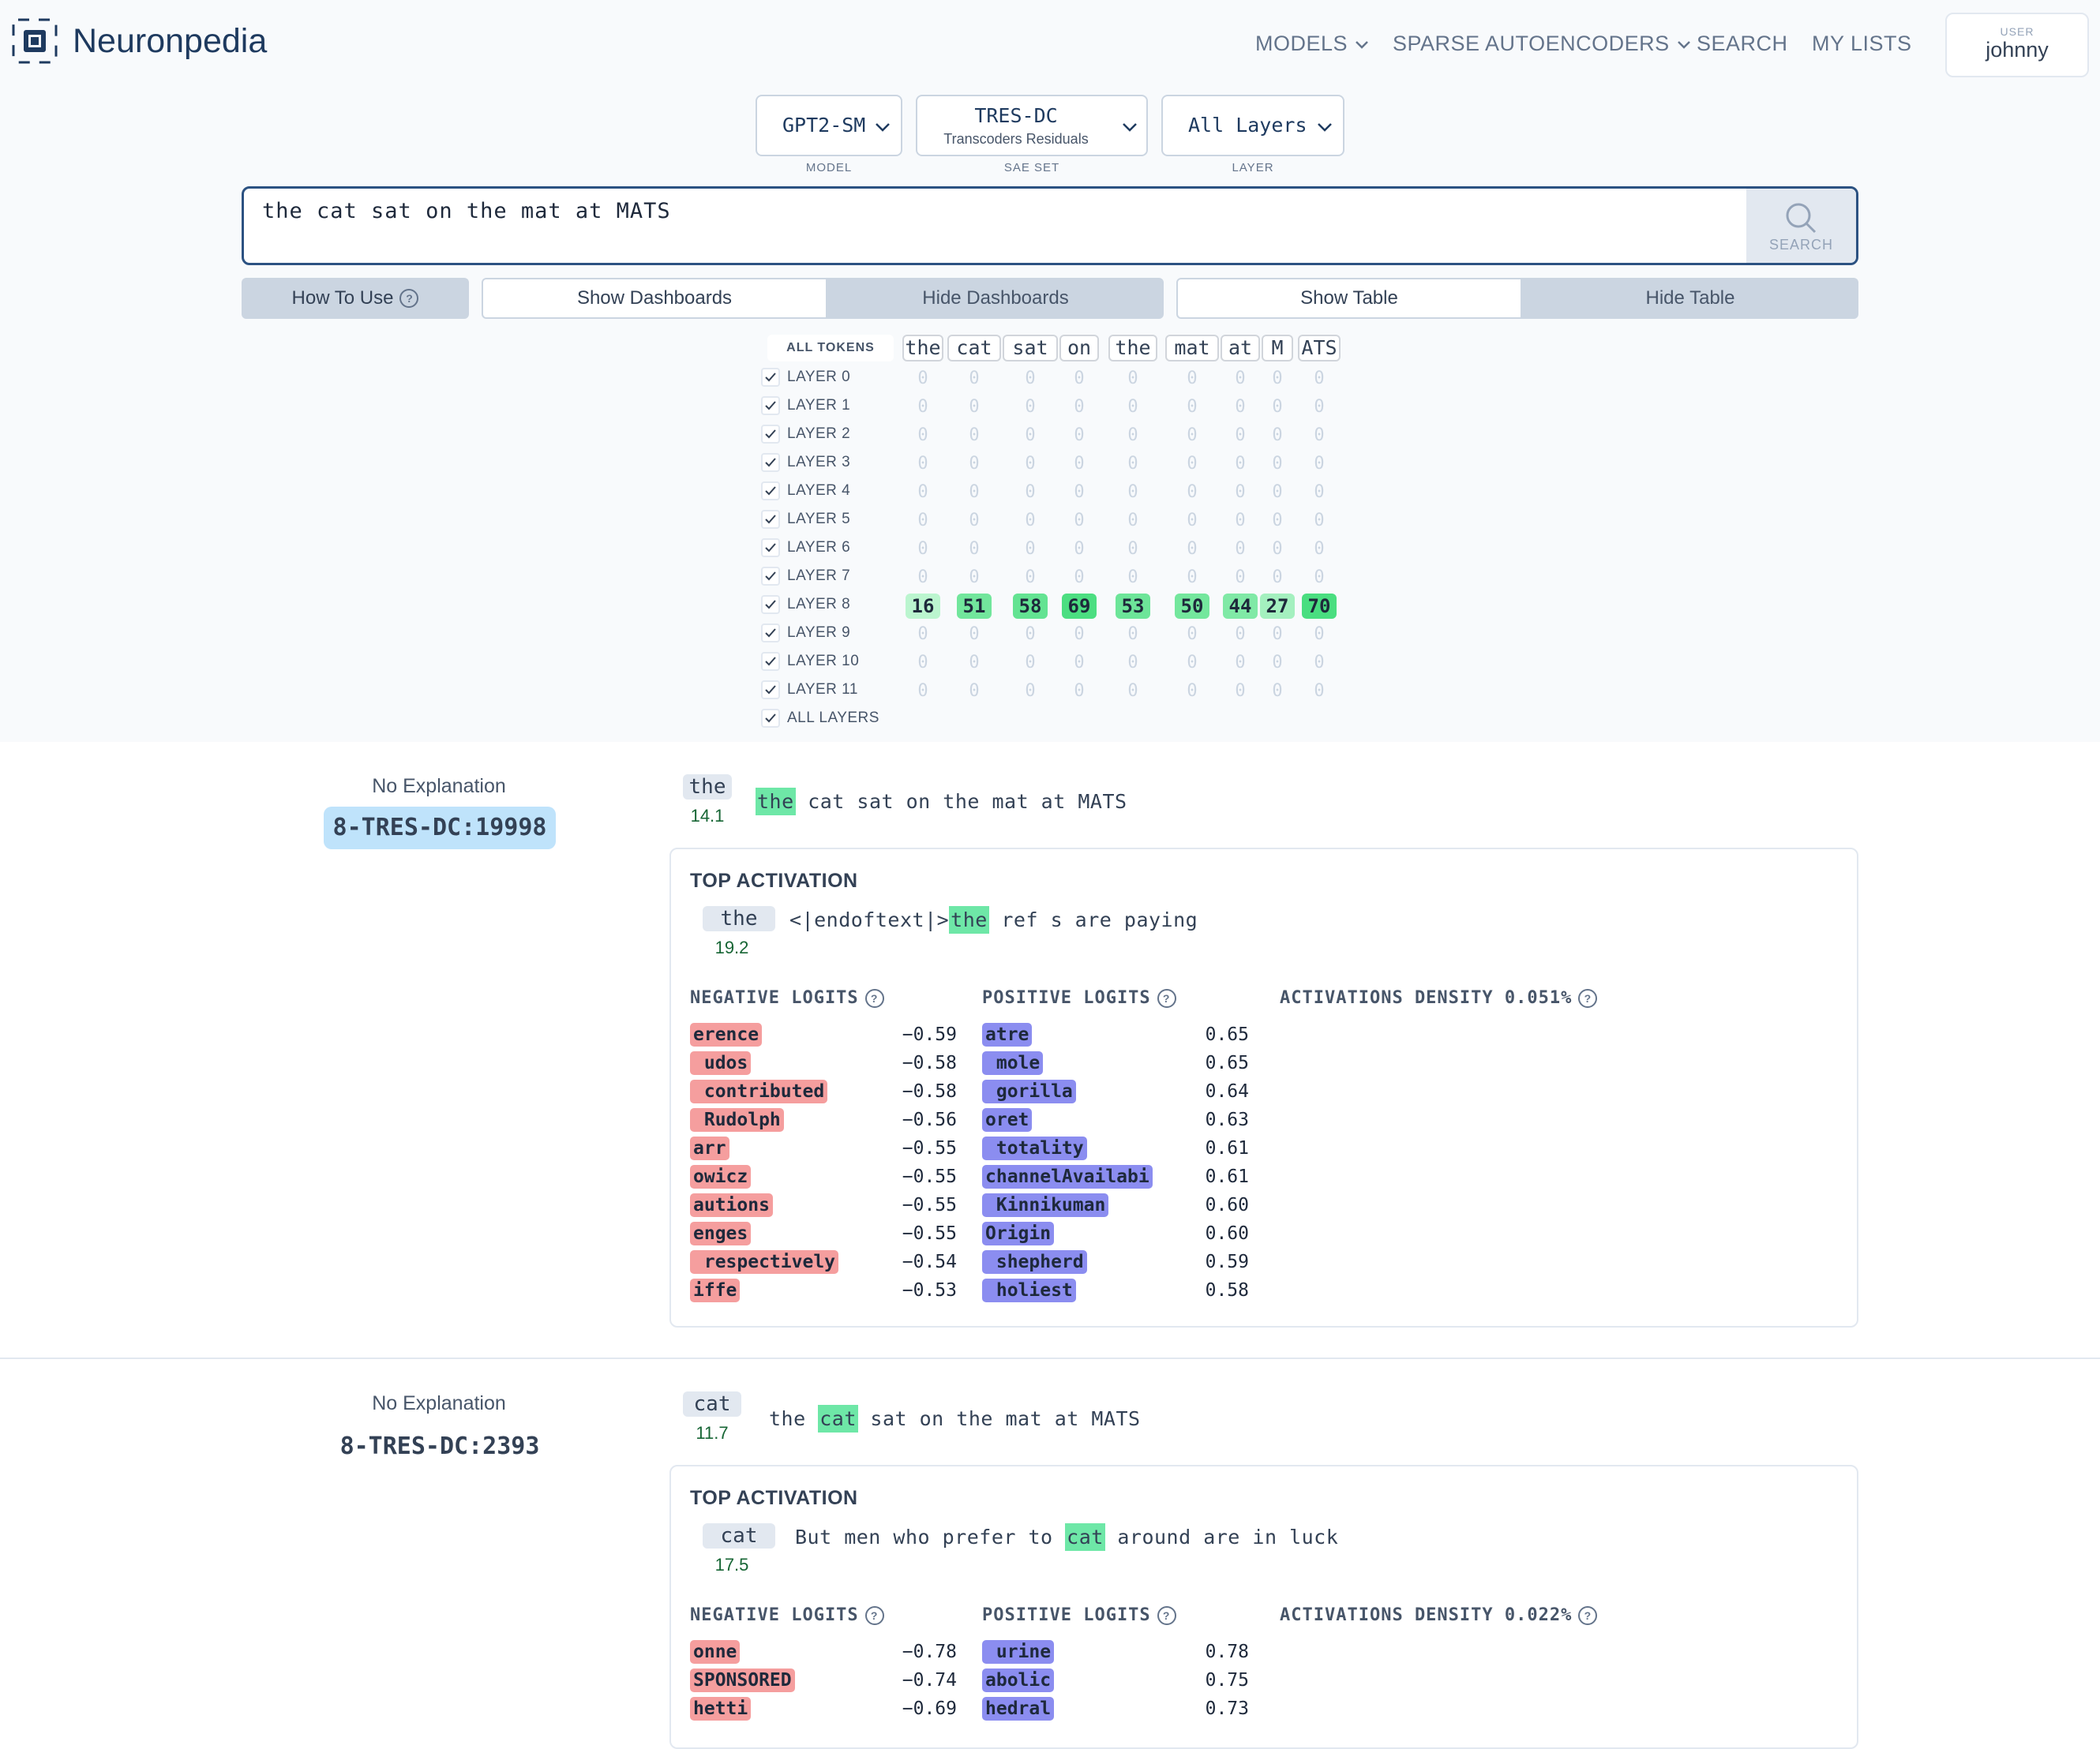  I want to click on nav-models: MODELS, so click(1312, 43).